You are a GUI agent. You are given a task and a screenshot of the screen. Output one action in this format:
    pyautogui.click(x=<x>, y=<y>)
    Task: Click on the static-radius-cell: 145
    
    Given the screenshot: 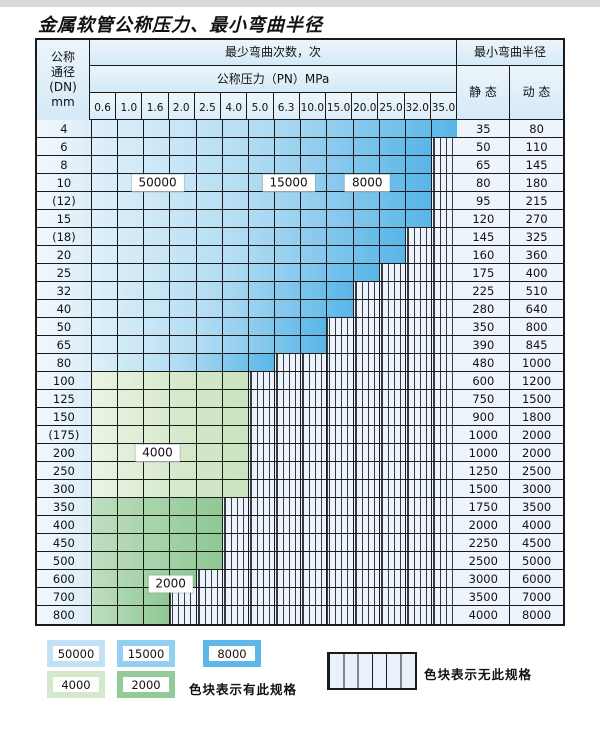 What is the action you would take?
    pyautogui.click(x=484, y=236)
    